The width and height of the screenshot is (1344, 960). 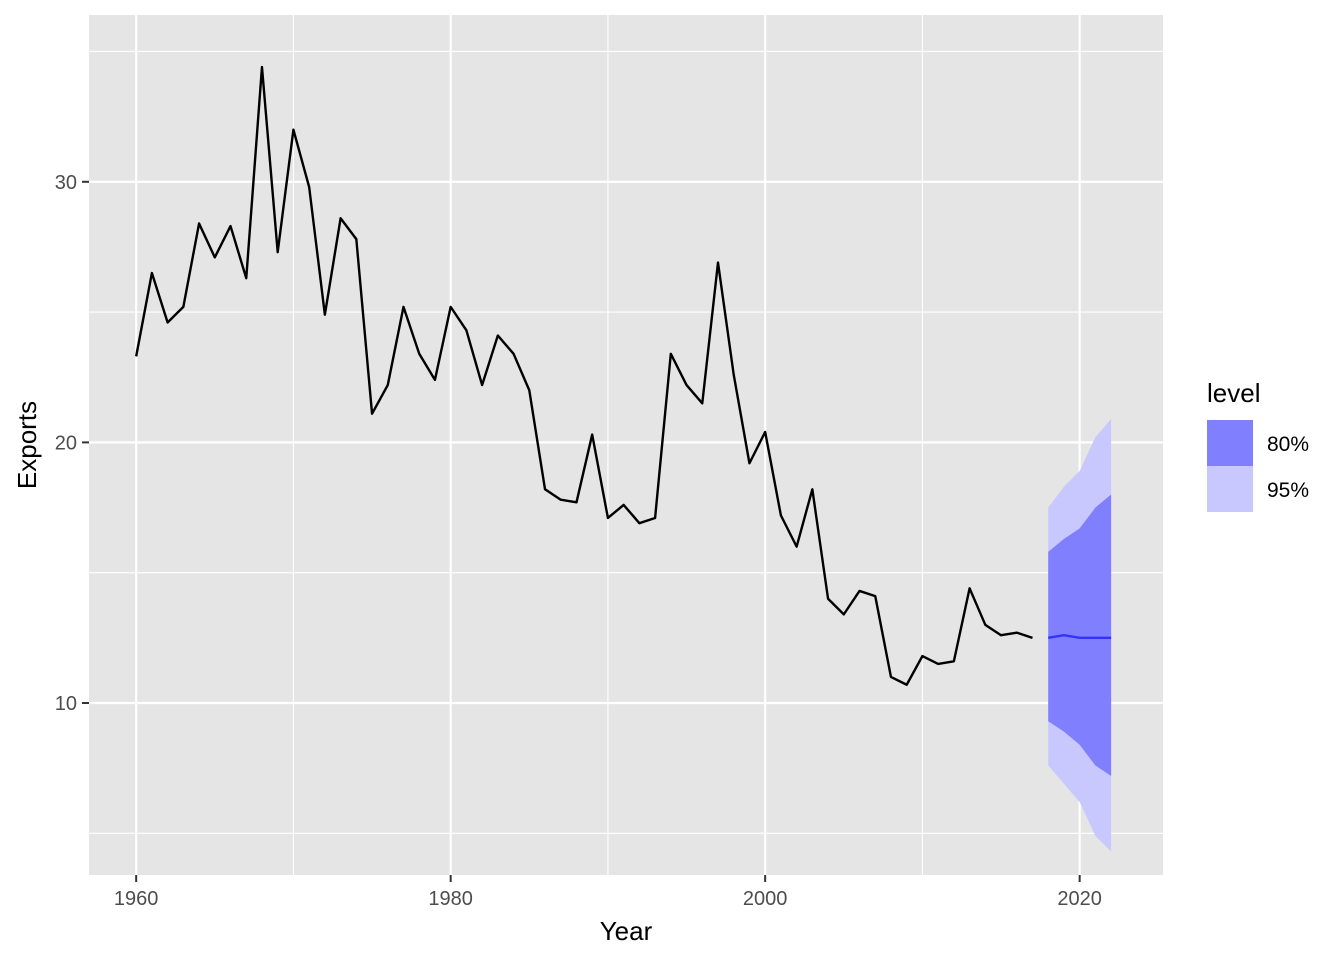 I want to click on x-tick-label: 1960, so click(x=136, y=899).